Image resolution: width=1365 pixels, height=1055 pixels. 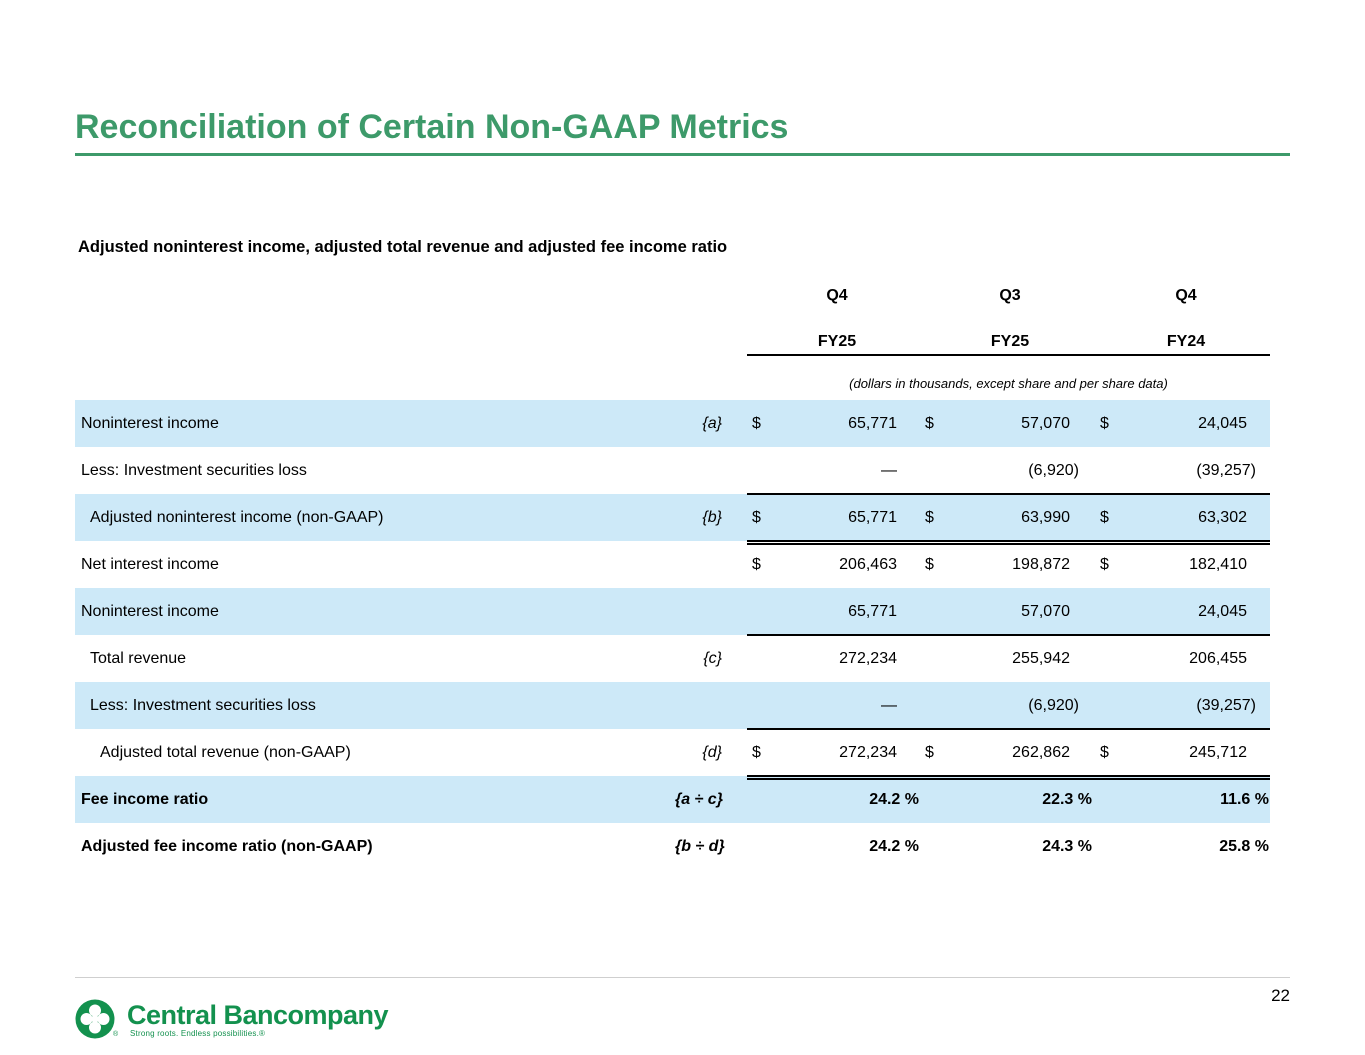 I want to click on row-label: Total revenue, so click(x=138, y=658).